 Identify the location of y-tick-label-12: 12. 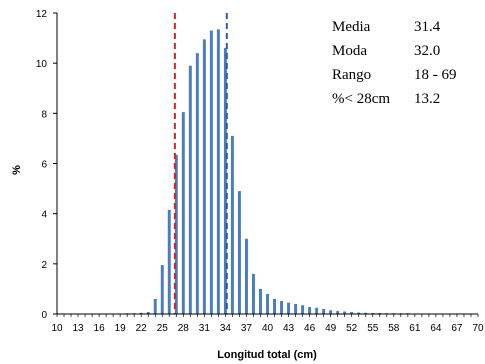
(42, 14).